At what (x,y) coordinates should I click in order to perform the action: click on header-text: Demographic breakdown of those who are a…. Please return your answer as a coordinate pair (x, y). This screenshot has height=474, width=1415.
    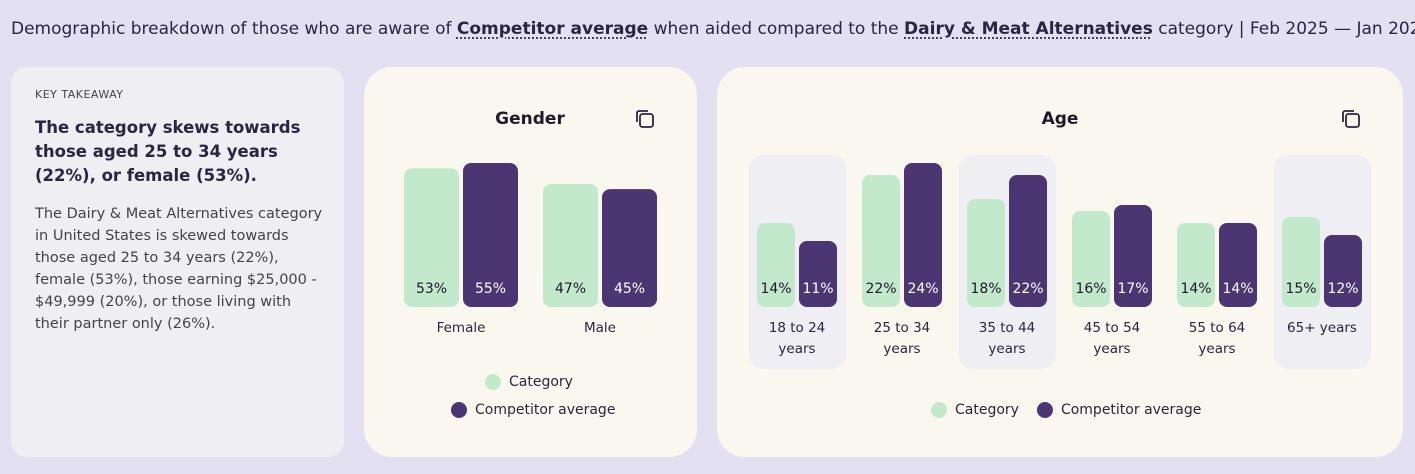
    Looking at the image, I should click on (234, 29).